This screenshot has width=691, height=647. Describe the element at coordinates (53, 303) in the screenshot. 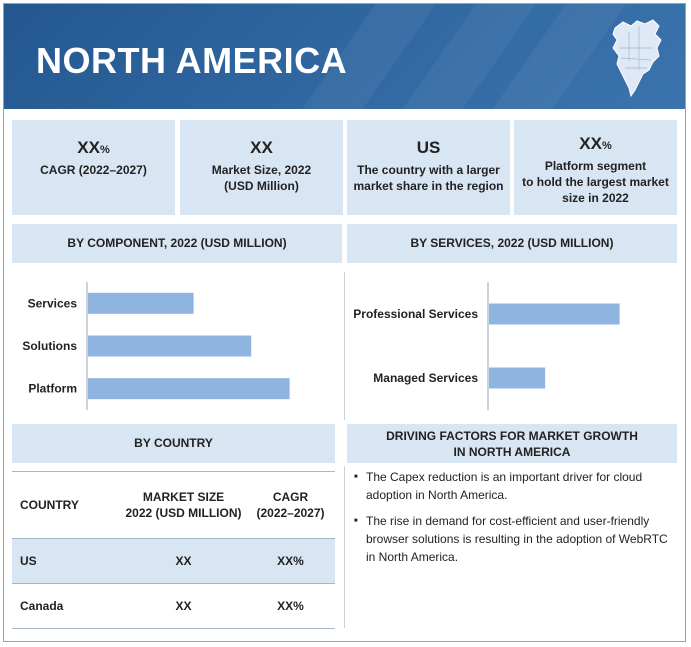

I see `category-label: Services` at that location.